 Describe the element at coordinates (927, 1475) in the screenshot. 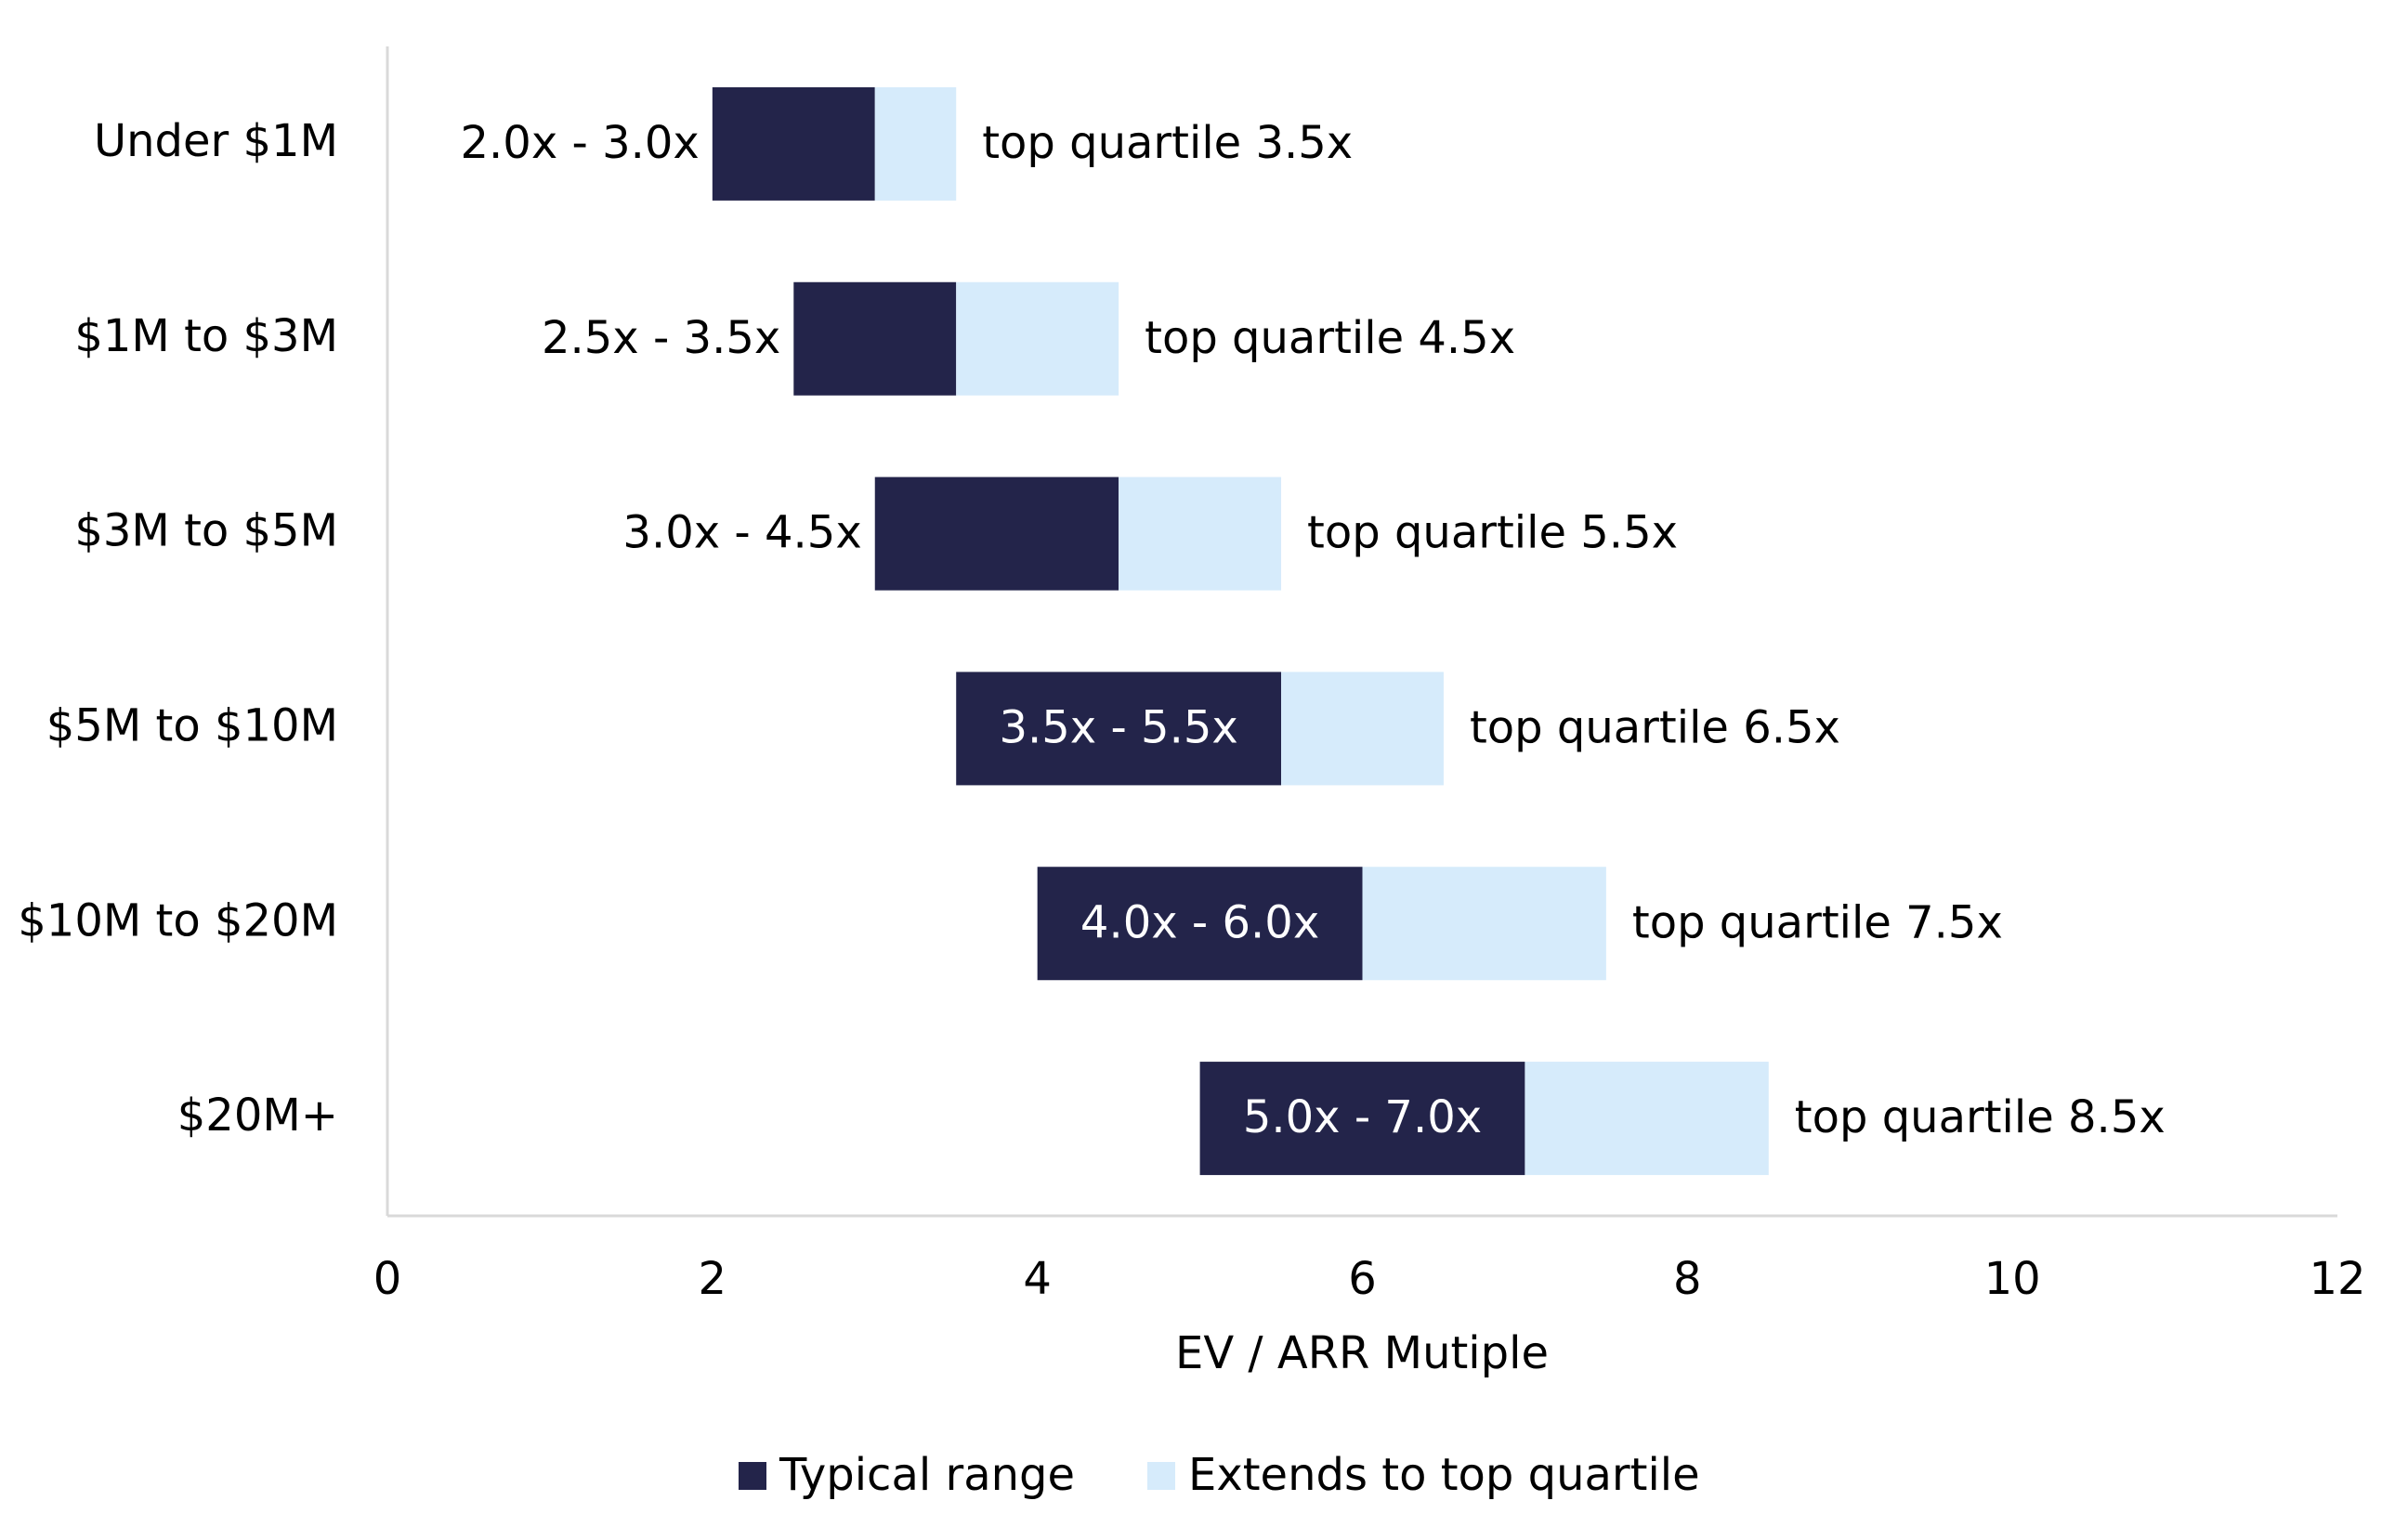

I see `legend-label: Typical range` at that location.